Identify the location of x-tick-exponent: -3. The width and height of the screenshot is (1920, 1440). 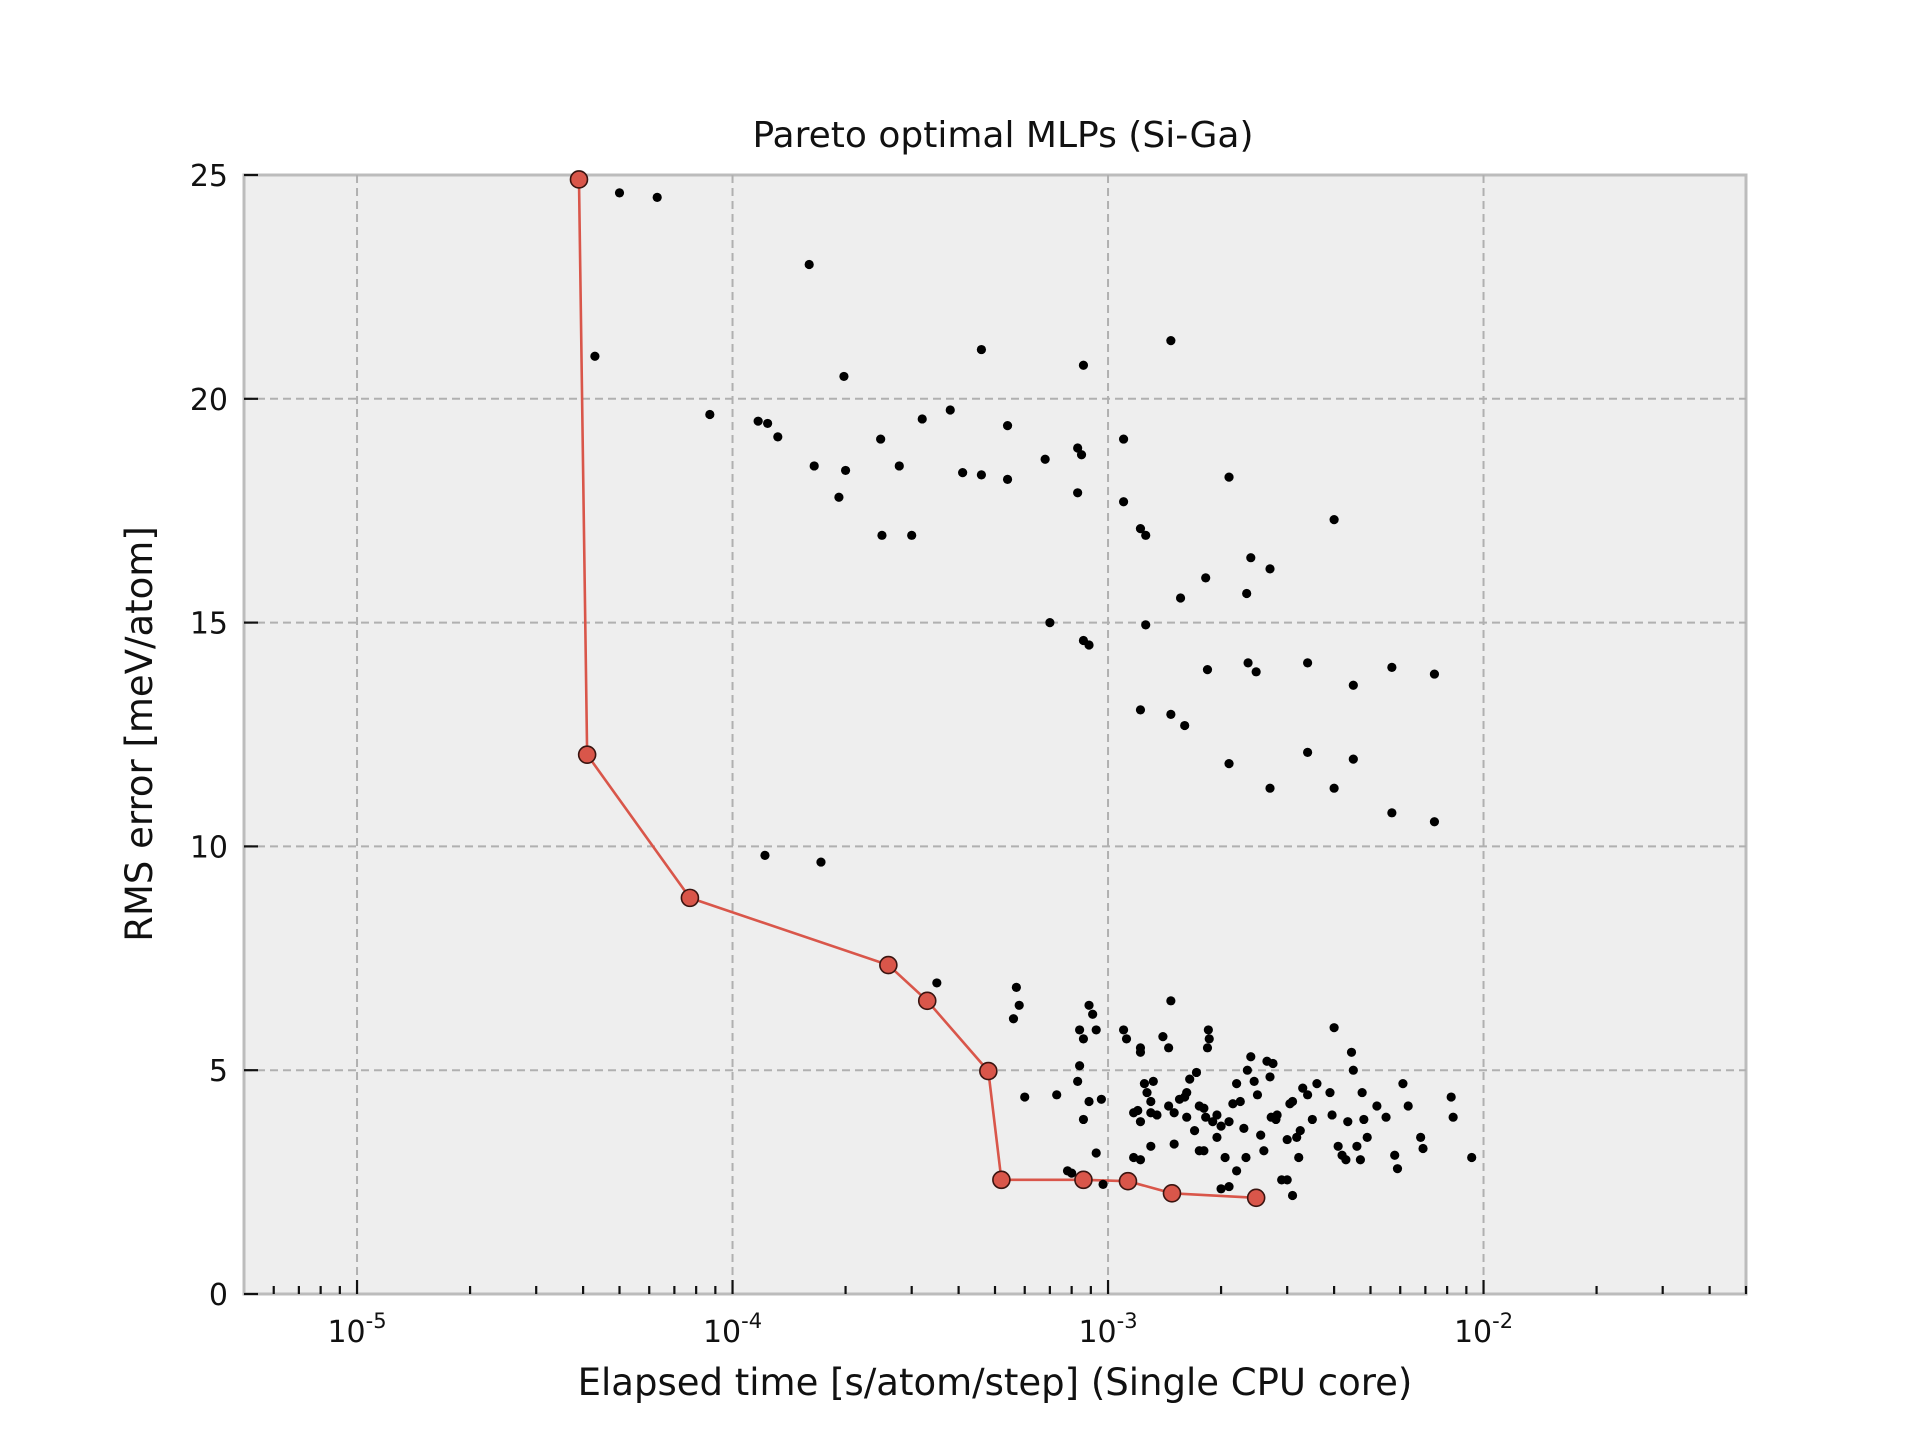
(1127, 1321).